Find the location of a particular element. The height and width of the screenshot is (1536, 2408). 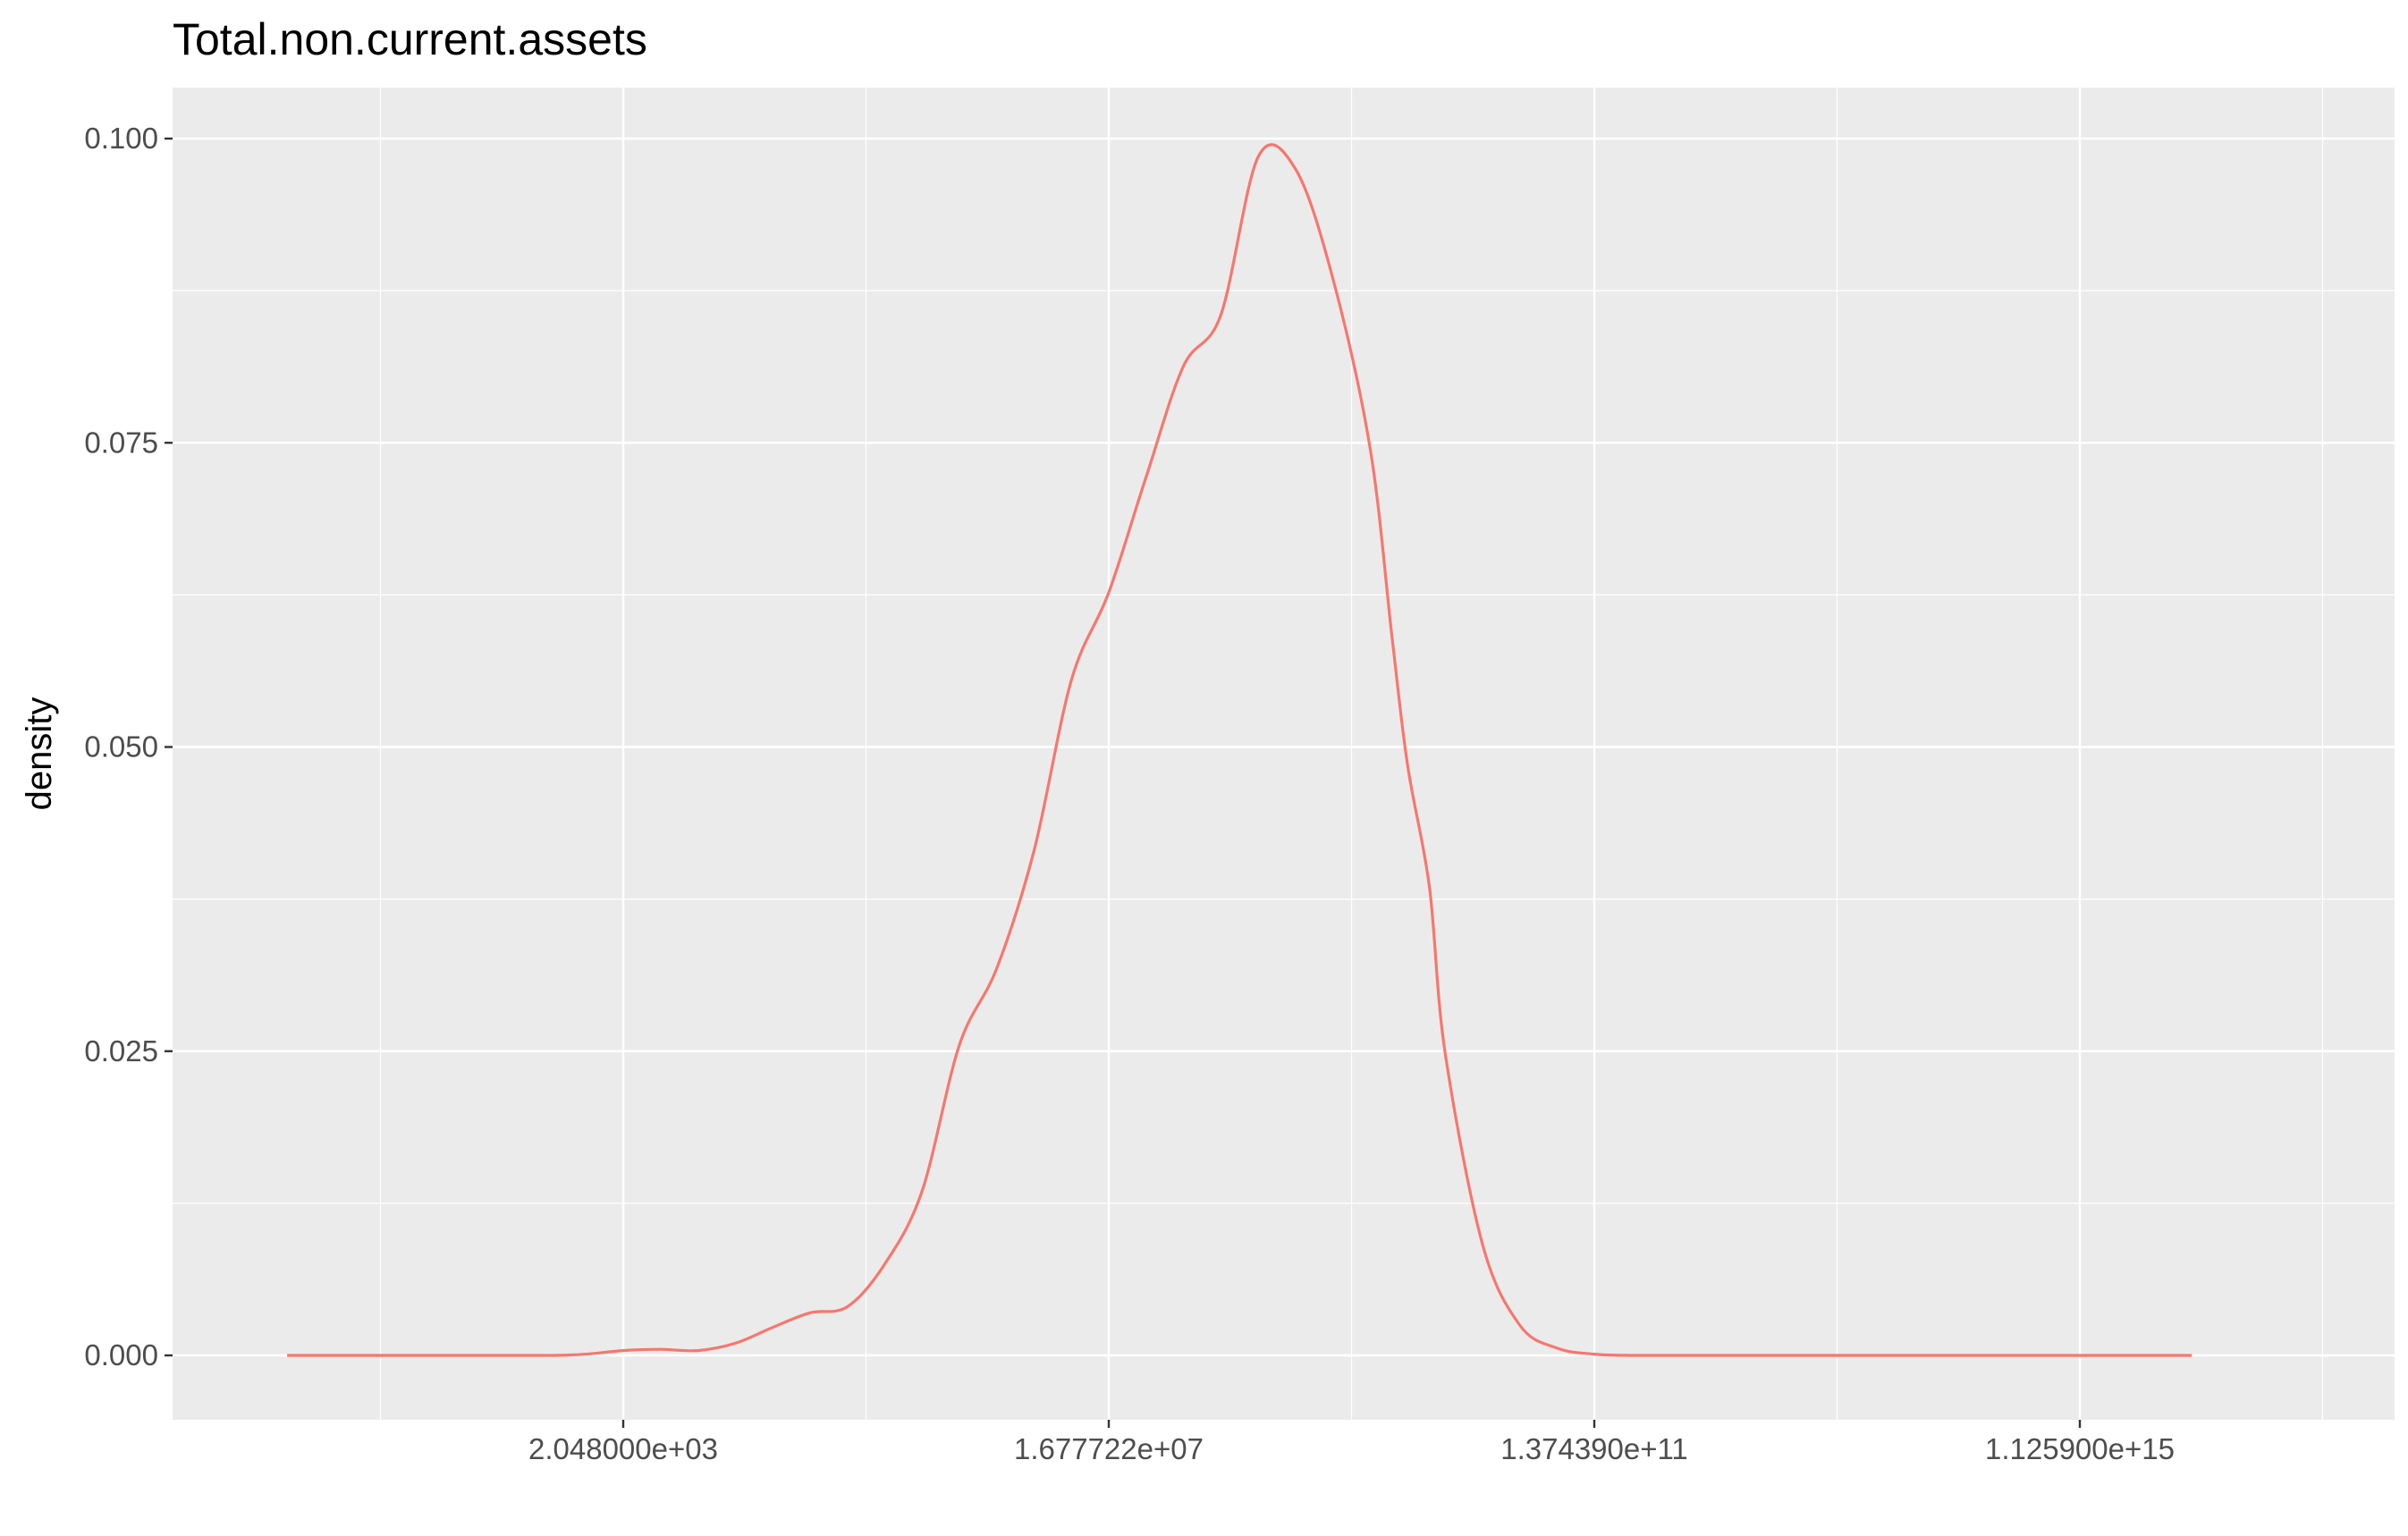

y-tick-label: 0.100 is located at coordinates (121, 138).